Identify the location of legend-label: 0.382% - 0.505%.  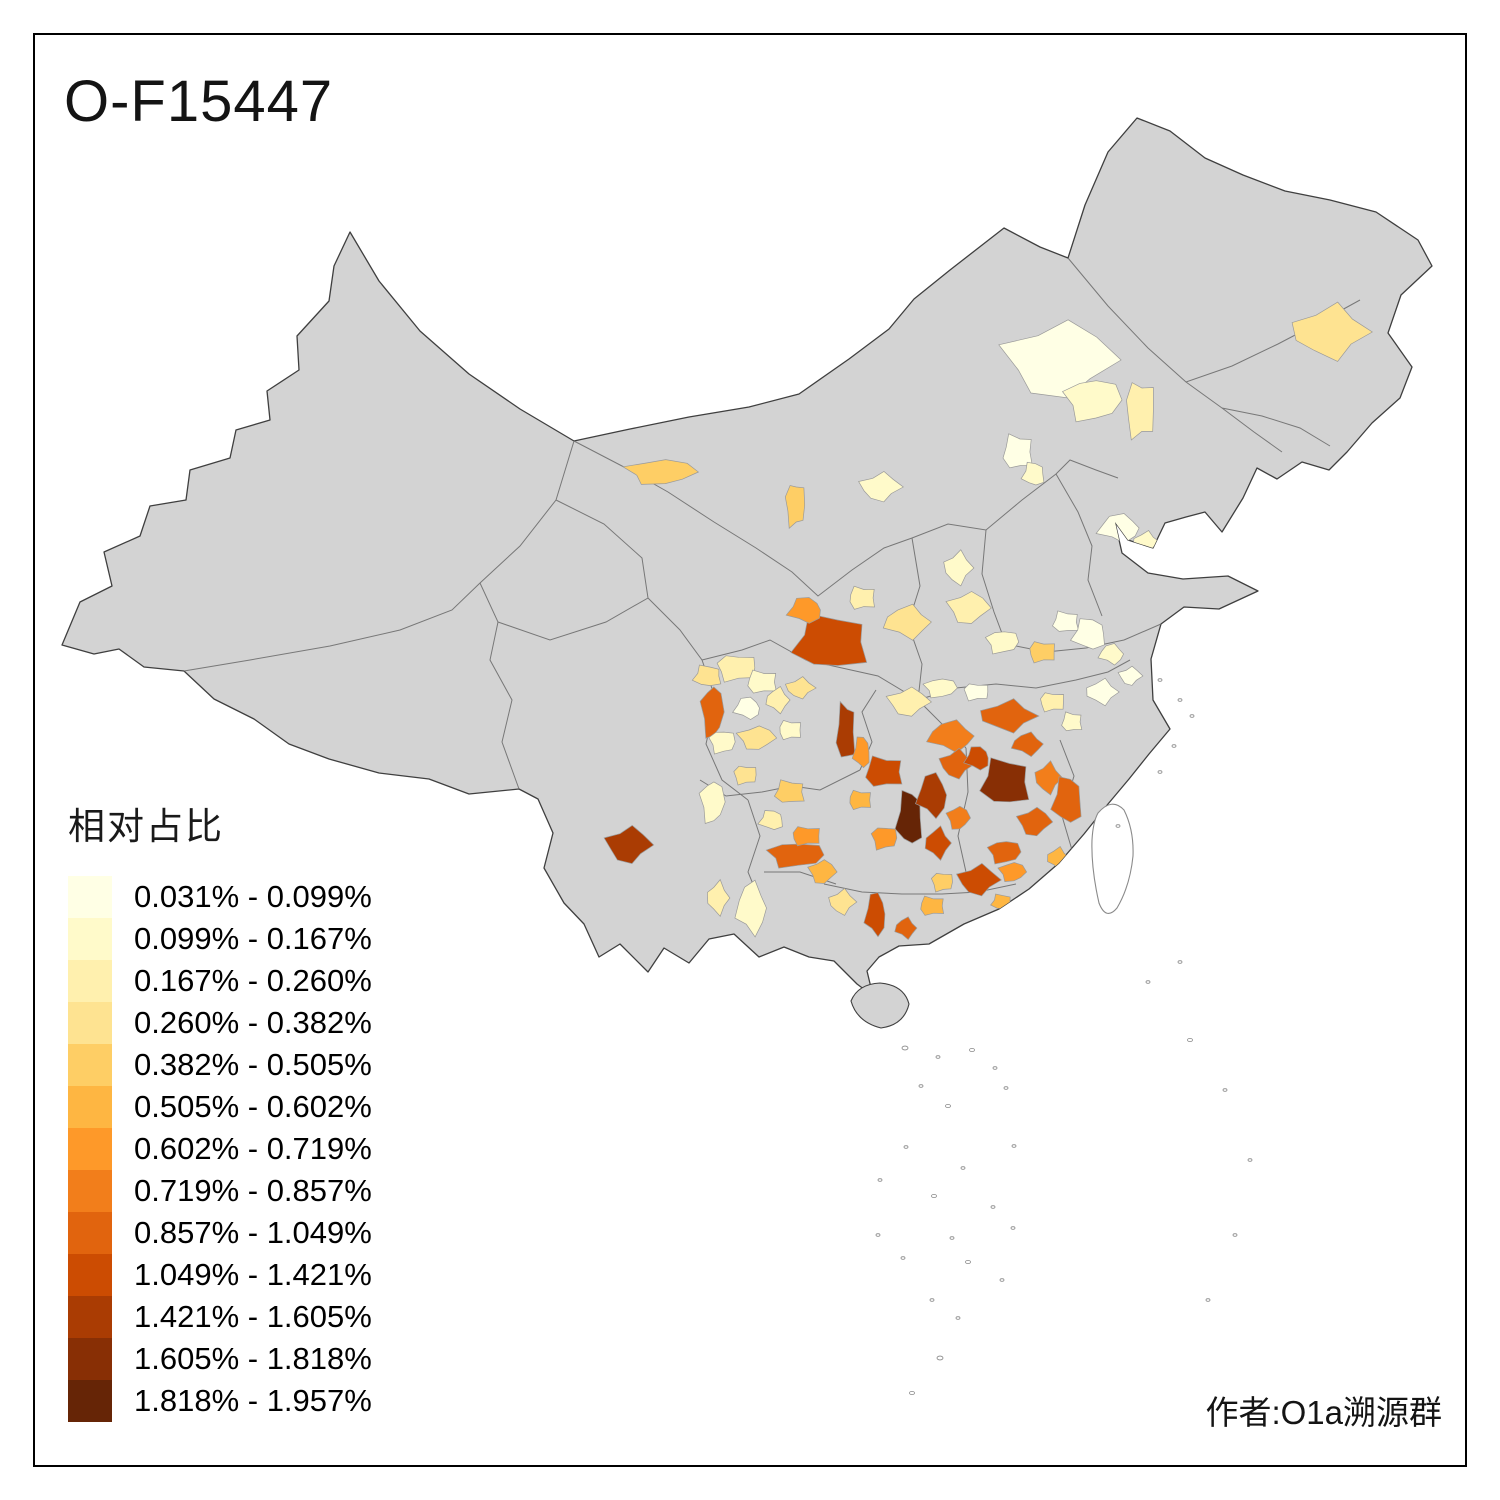
(253, 1064).